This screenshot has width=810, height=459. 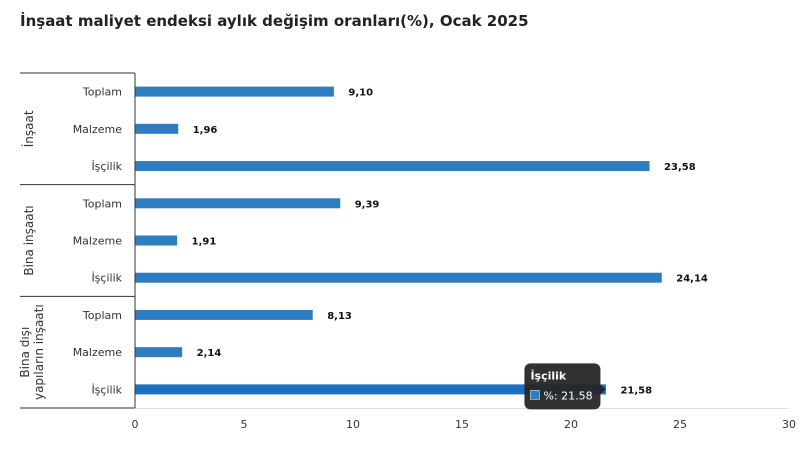 I want to click on tooltip-title: İşçilik, so click(x=548, y=375).